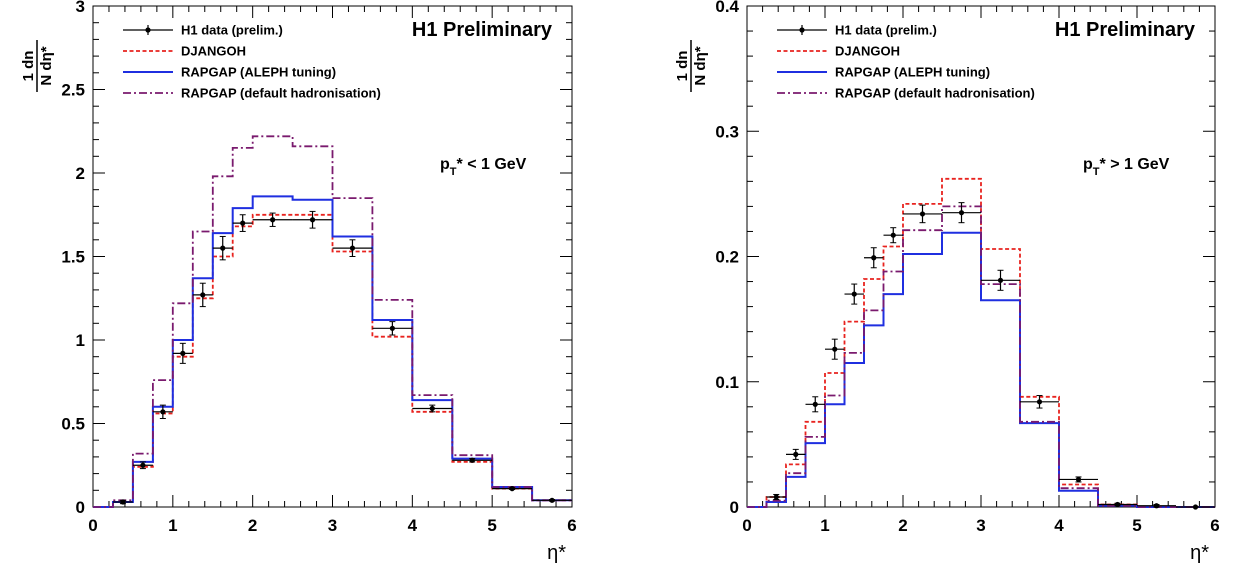 The image size is (1240, 572). Describe the element at coordinates (73, 257) in the screenshot. I see `y-tick-label: 1.5` at that location.